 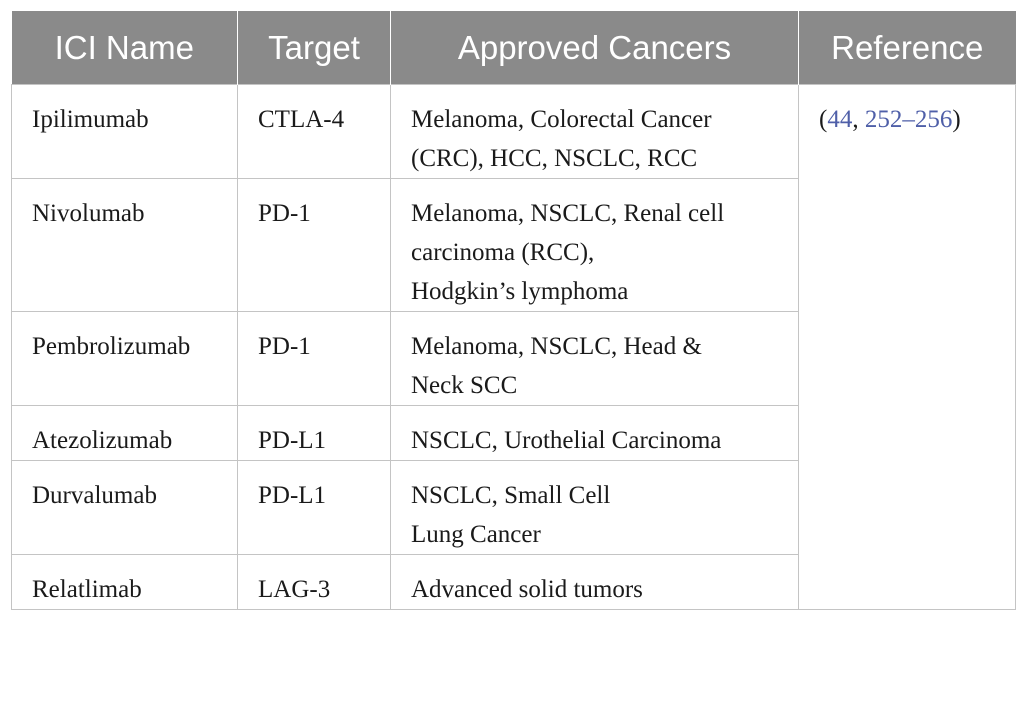 I want to click on ici-name-cell: Ipilimumab, so click(x=124, y=131).